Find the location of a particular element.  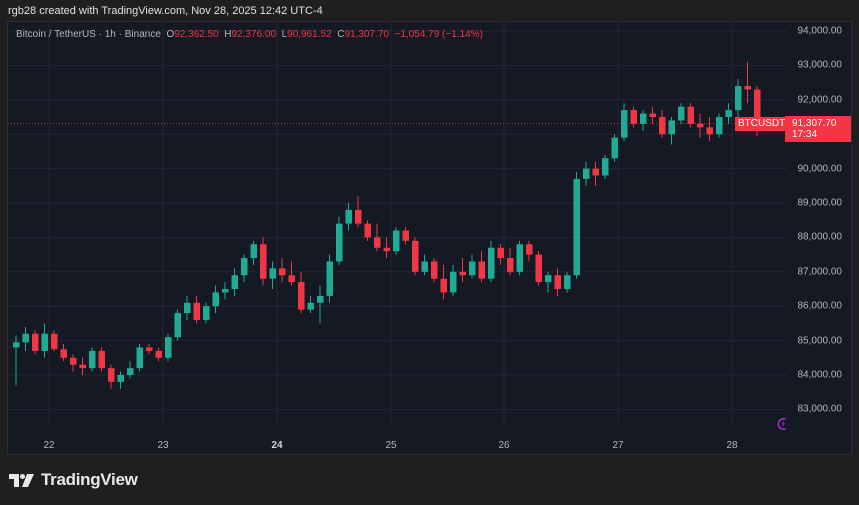

price-tick-label: 93,000.00 is located at coordinates (820, 65).